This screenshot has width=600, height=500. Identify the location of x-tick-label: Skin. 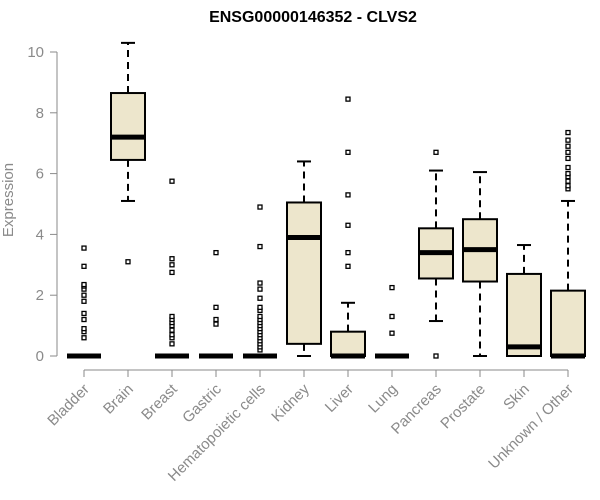
(516, 397).